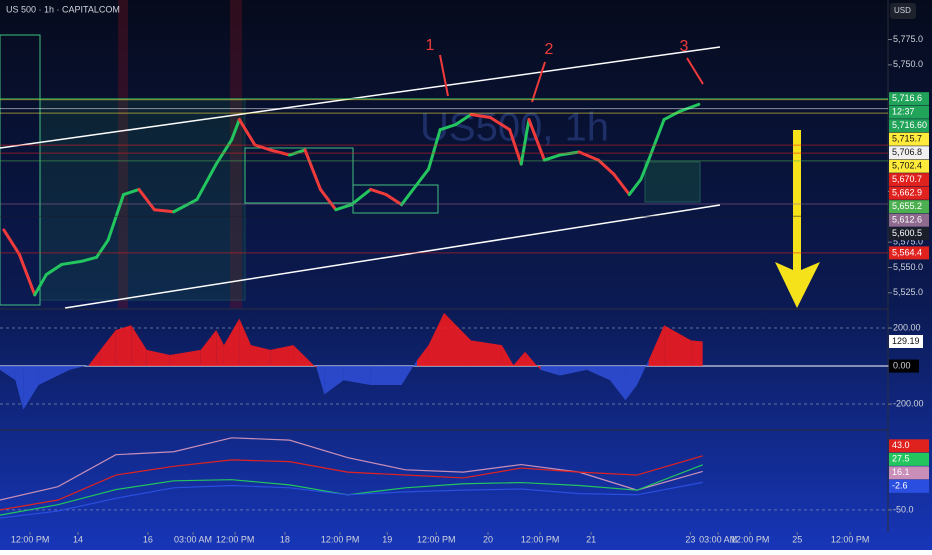 The height and width of the screenshot is (555, 932). I want to click on y-tick-label: 5,525.0, so click(908, 292).